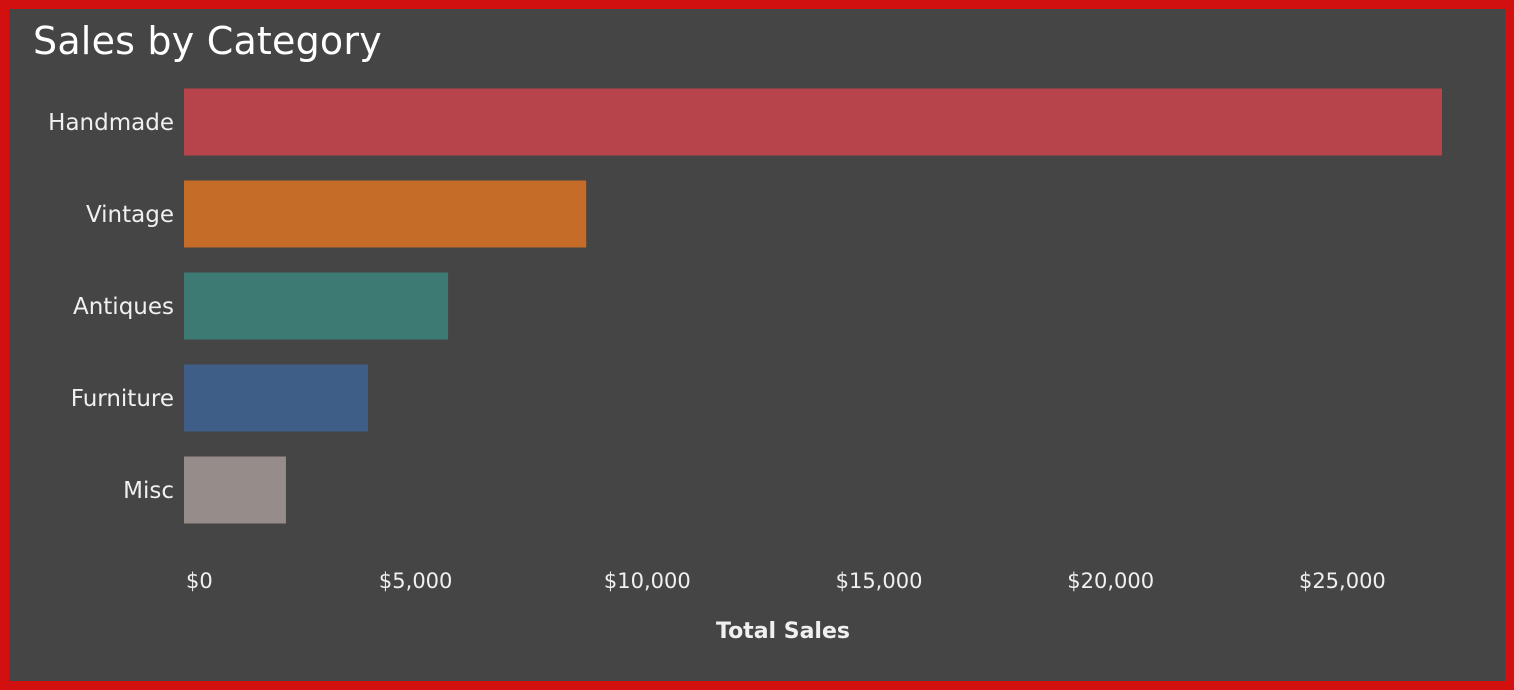  I want to click on bar-misc, so click(235, 490).